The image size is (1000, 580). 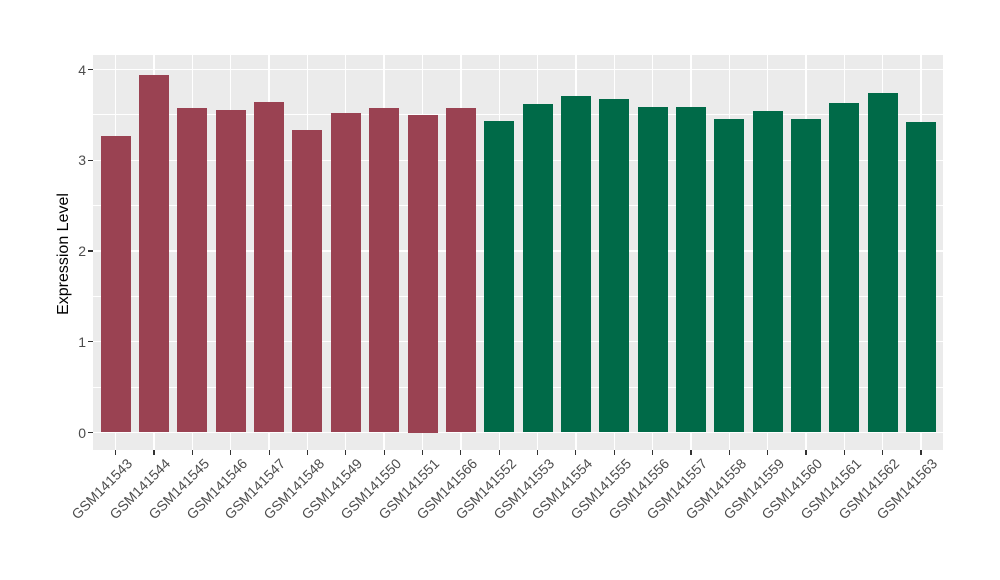 I want to click on bar-GSM141551, so click(x=422, y=273).